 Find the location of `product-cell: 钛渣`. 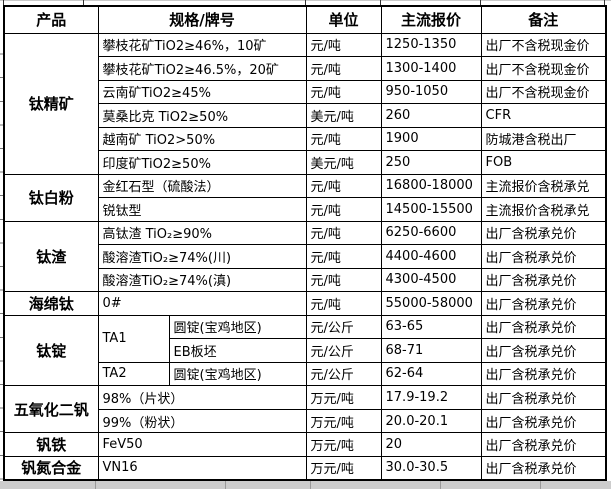

product-cell: 钛渣 is located at coordinates (51, 256).